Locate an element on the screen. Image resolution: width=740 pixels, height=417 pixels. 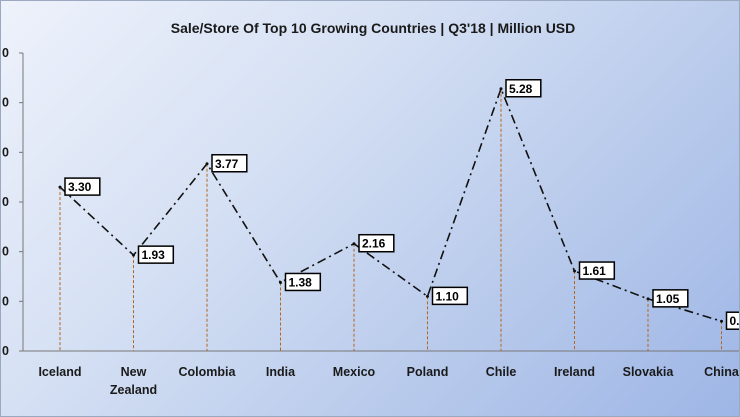
data-label: 1.10 is located at coordinates (448, 296).